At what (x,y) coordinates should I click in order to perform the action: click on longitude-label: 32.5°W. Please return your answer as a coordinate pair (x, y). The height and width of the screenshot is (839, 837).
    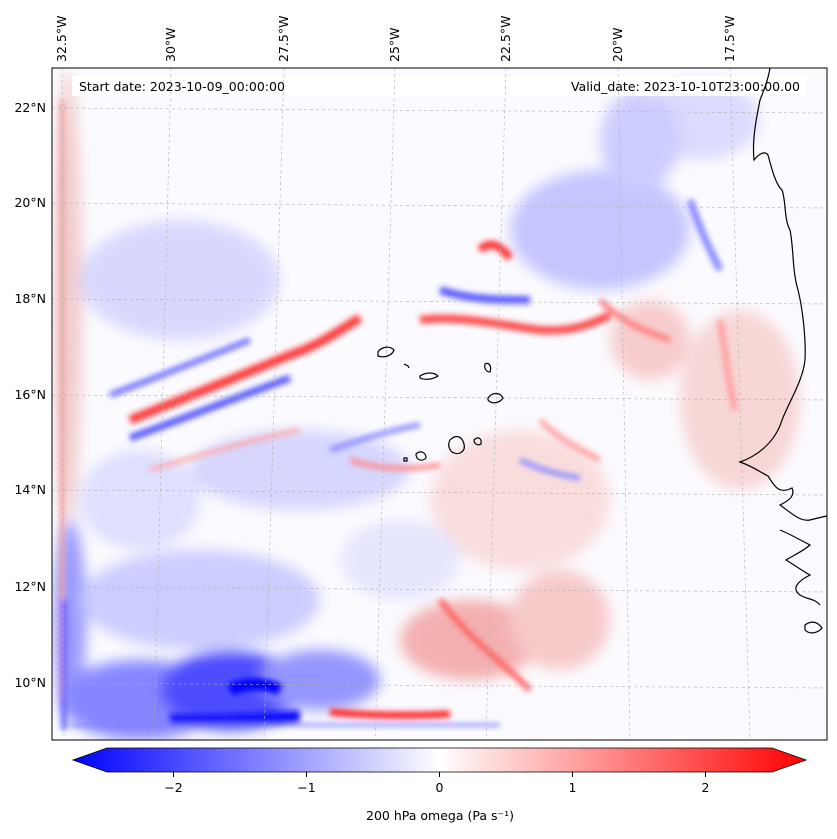
    Looking at the image, I should click on (61, 39).